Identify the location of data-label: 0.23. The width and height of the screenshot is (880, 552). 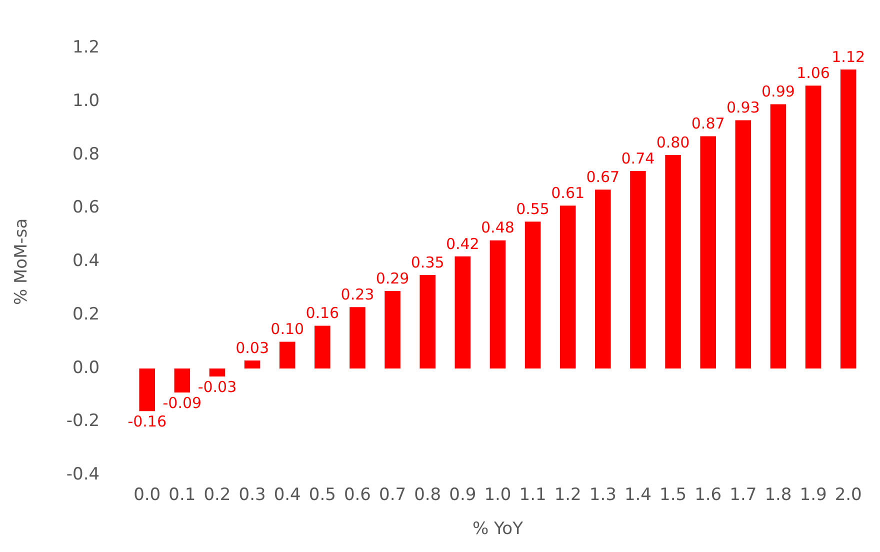
(357, 294).